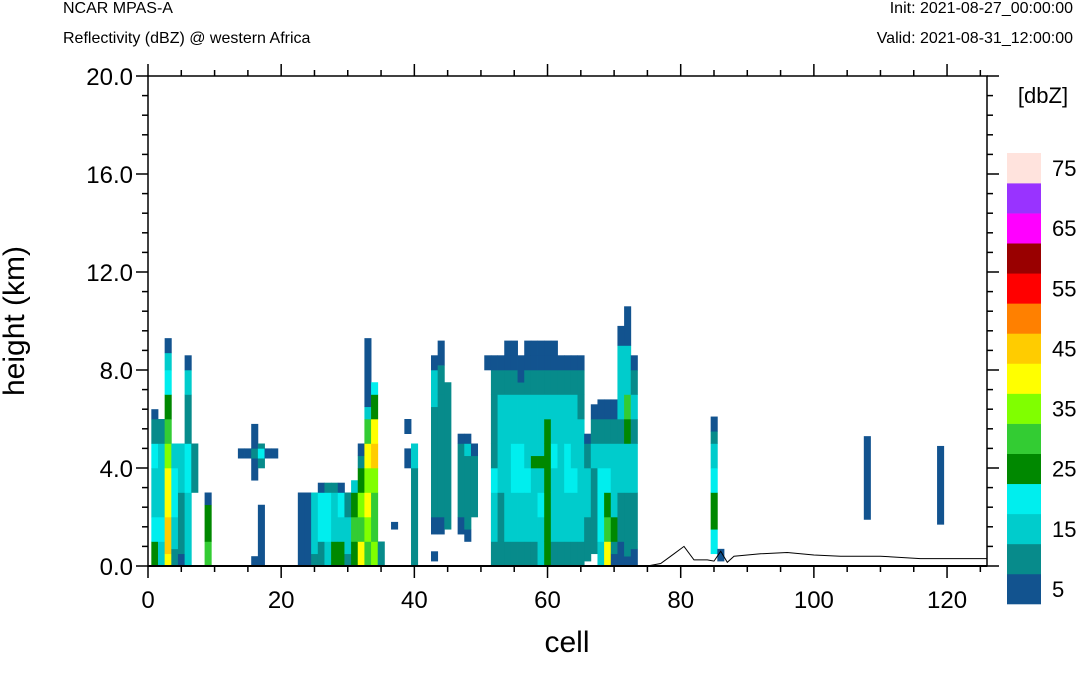 The height and width of the screenshot is (677, 1079). I want to click on y-axis-title: height (km), so click(15, 321).